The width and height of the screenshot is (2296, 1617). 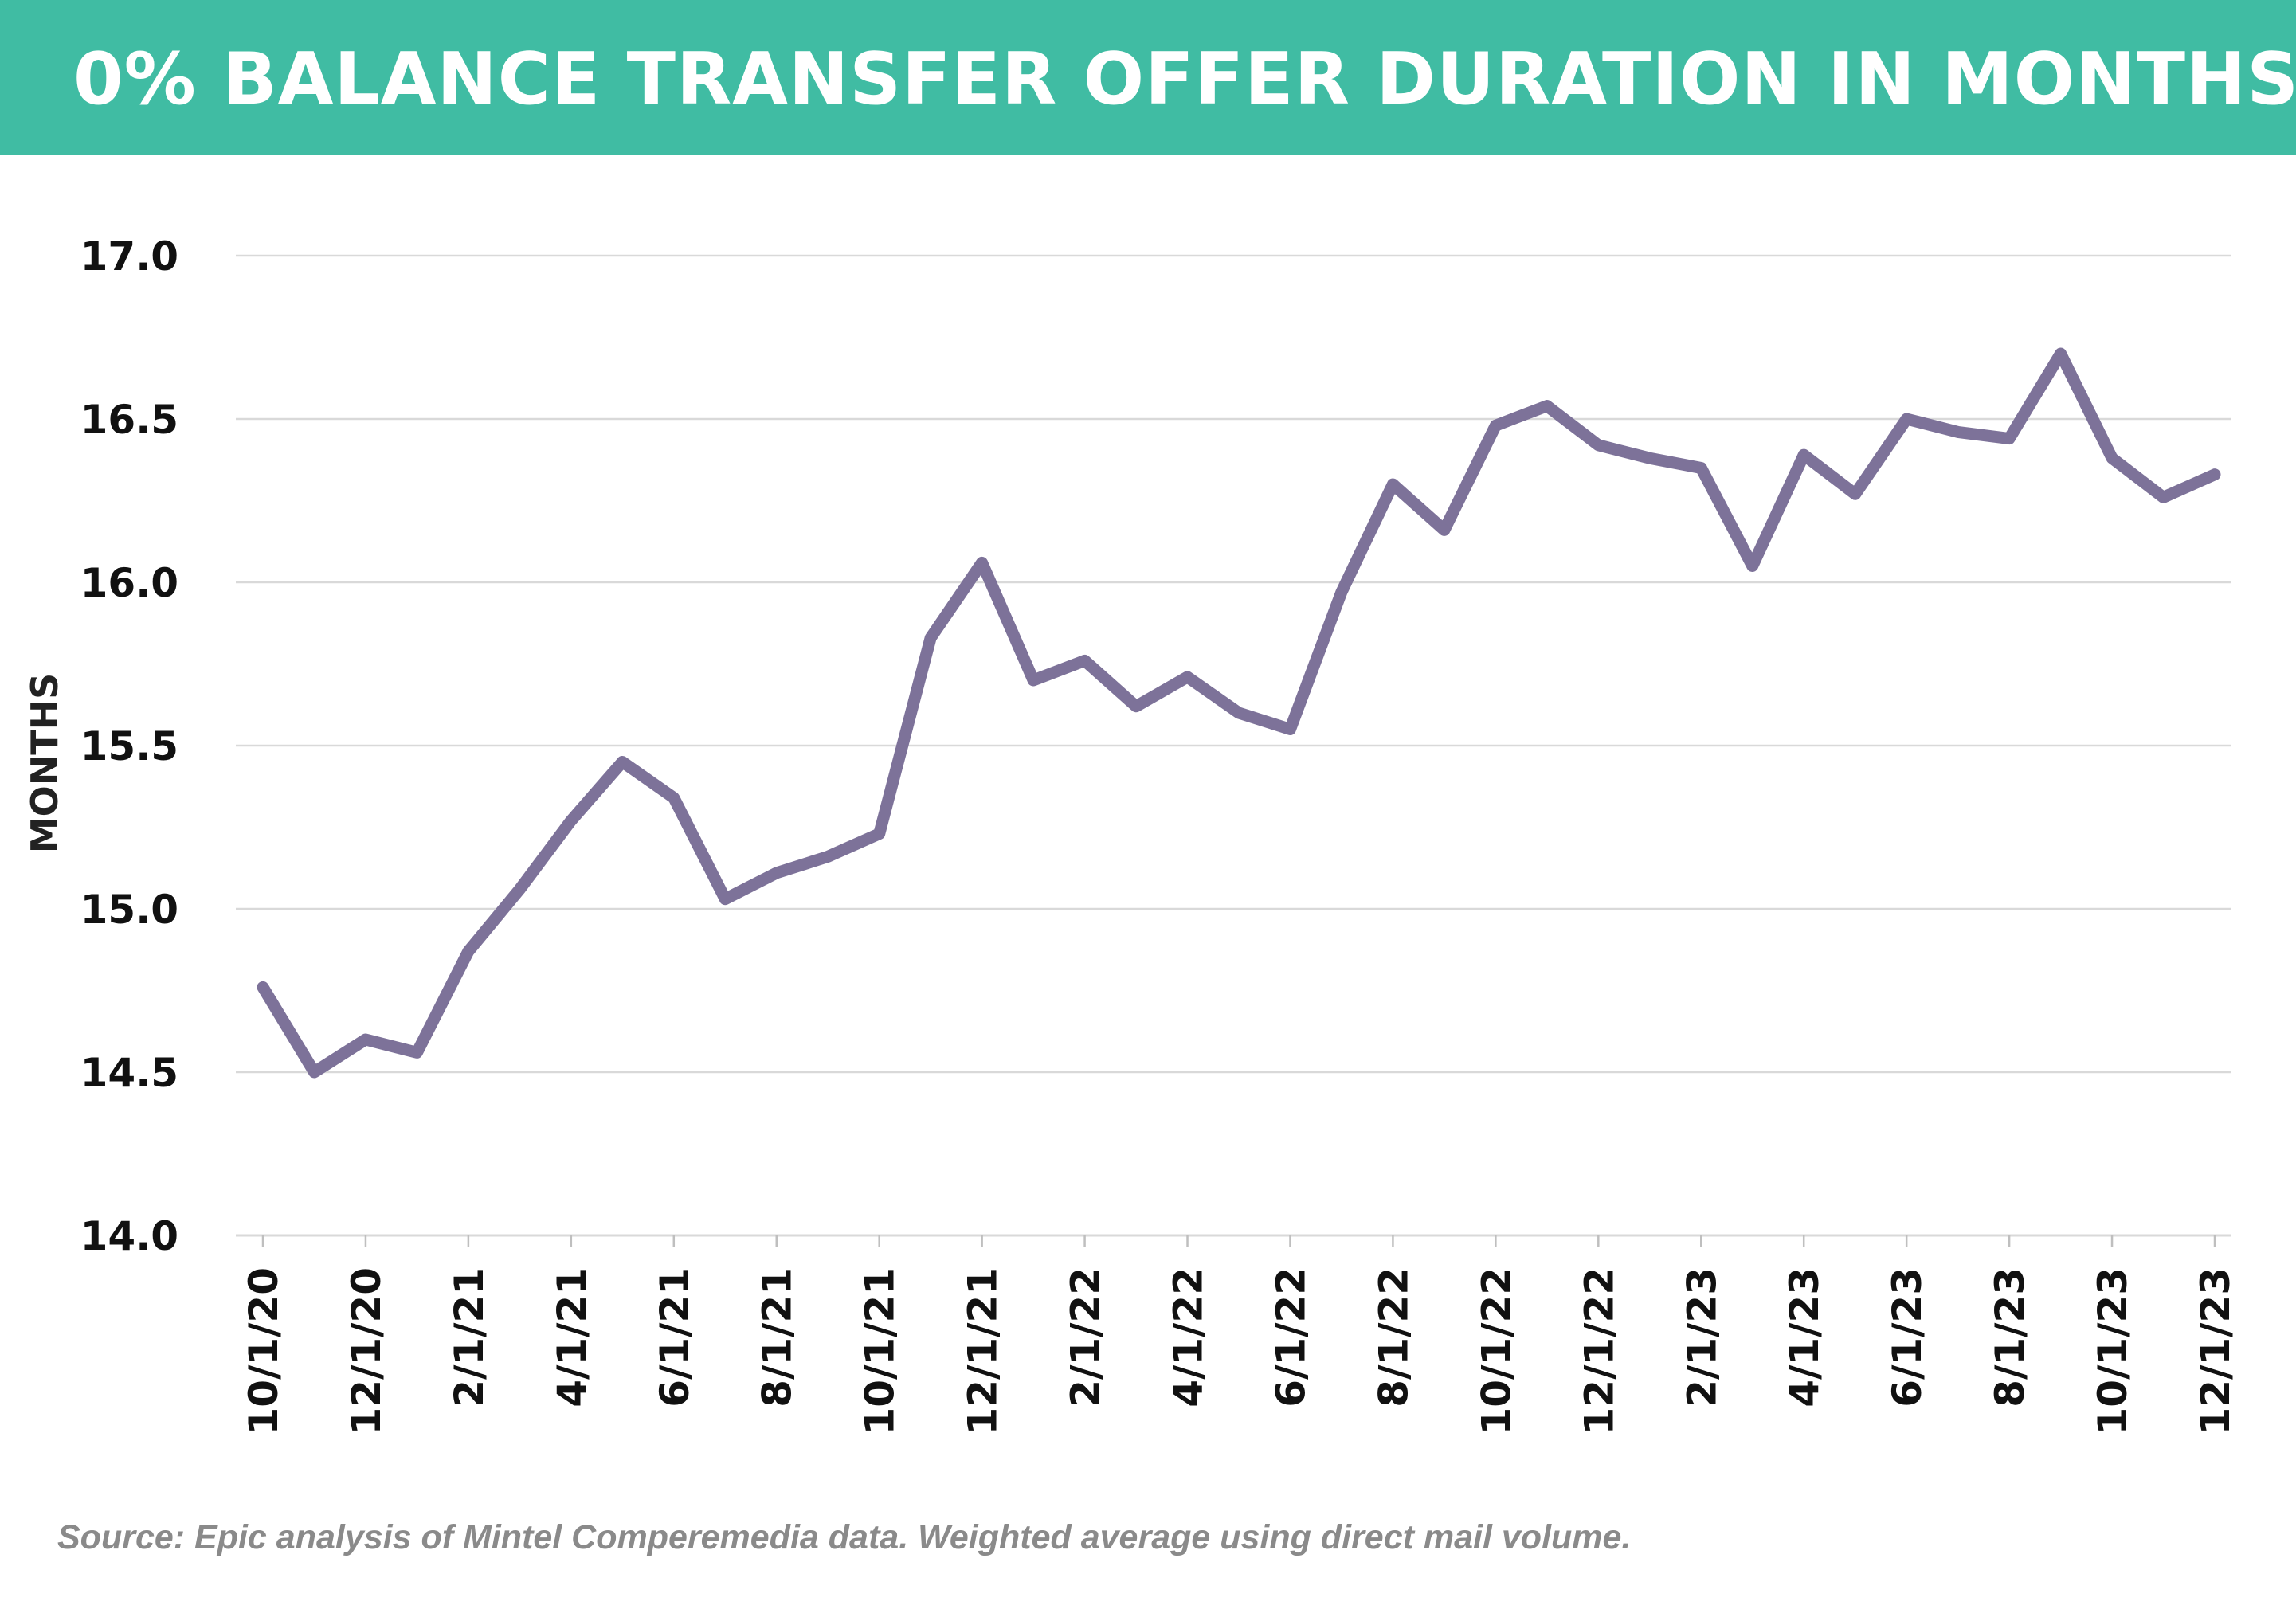 I want to click on x-tick-label: 12/1/20, so click(x=367, y=1351).